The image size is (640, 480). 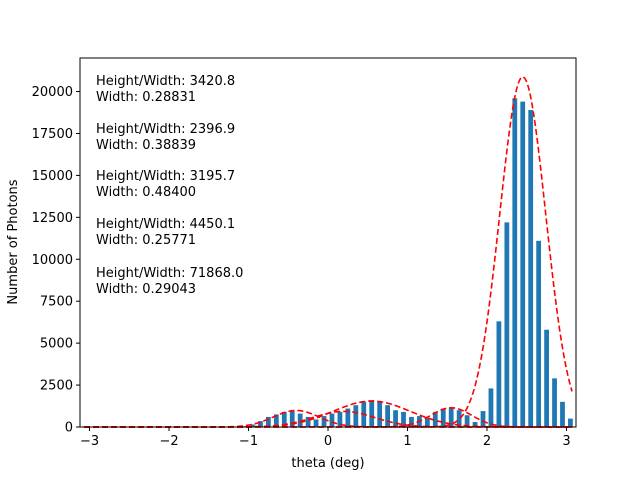 I want to click on y-tick-label: 2500, so click(x=56, y=386).